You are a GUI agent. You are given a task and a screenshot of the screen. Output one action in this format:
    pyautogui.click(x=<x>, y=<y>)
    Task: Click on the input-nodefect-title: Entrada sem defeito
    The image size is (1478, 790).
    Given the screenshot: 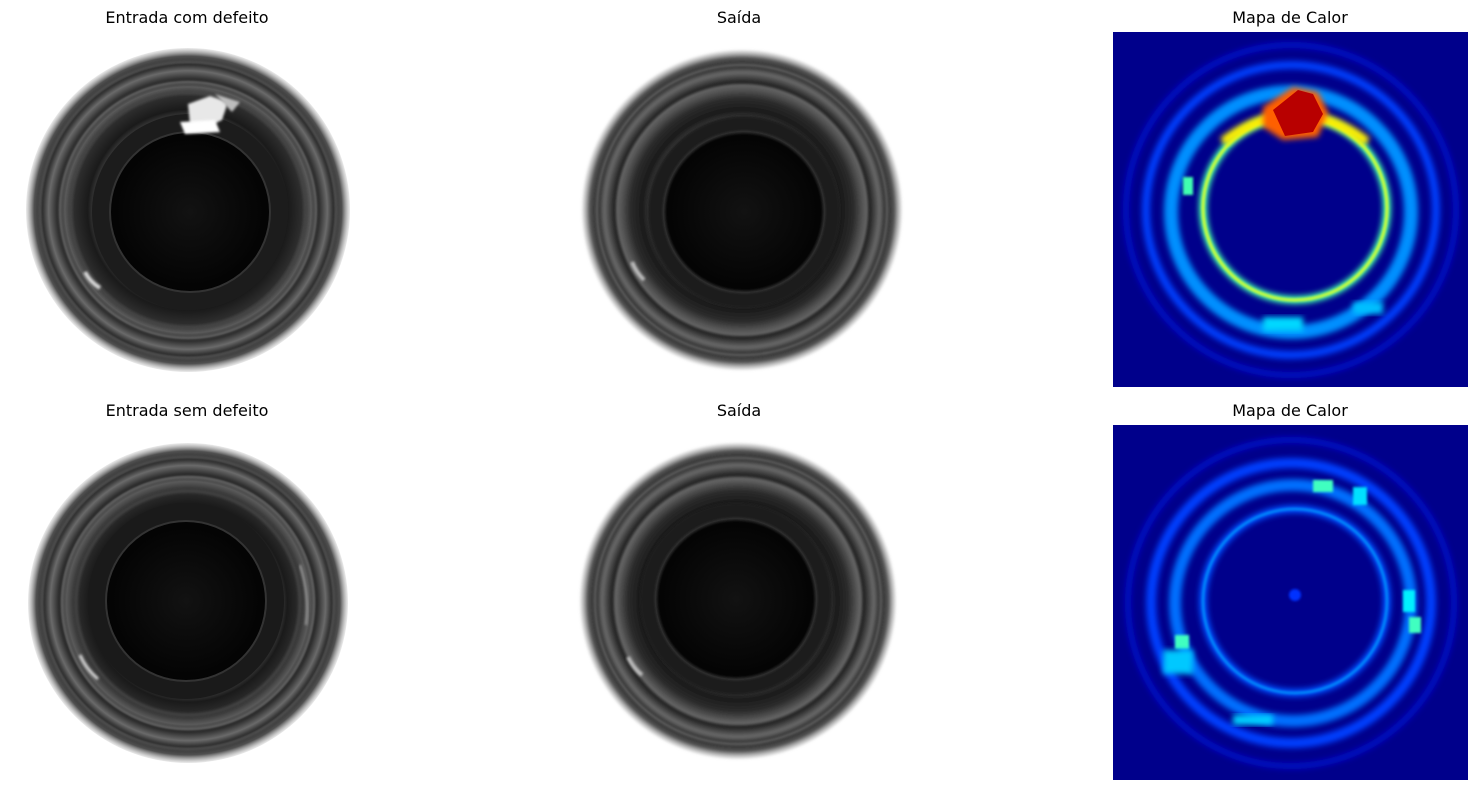 What is the action you would take?
    pyautogui.click(x=187, y=410)
    